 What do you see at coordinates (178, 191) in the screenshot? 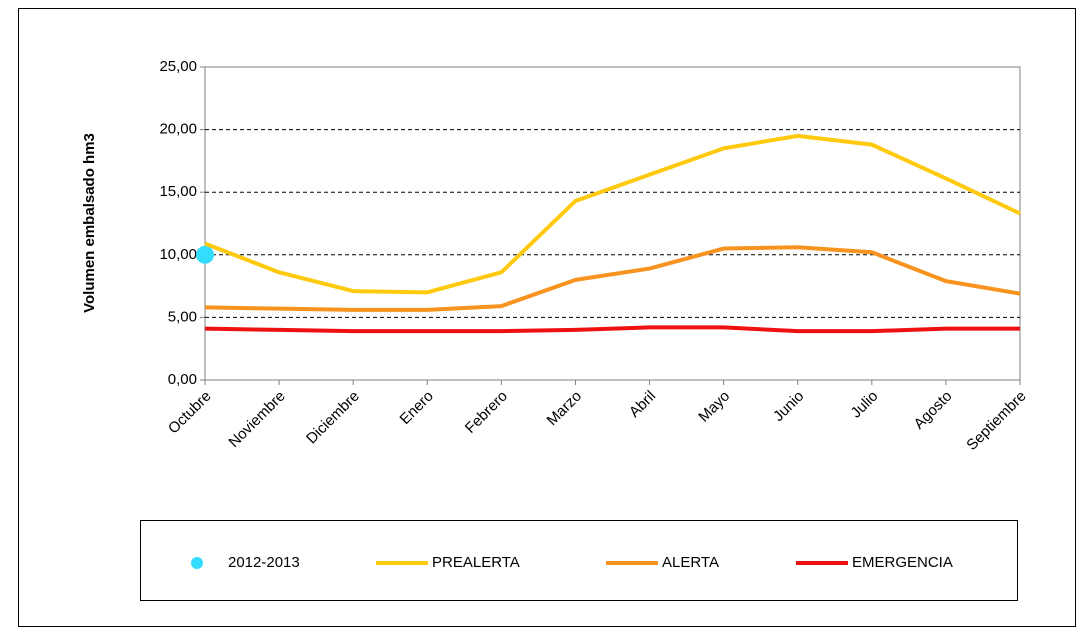
I see `y-tick-label: 15,00` at bounding box center [178, 191].